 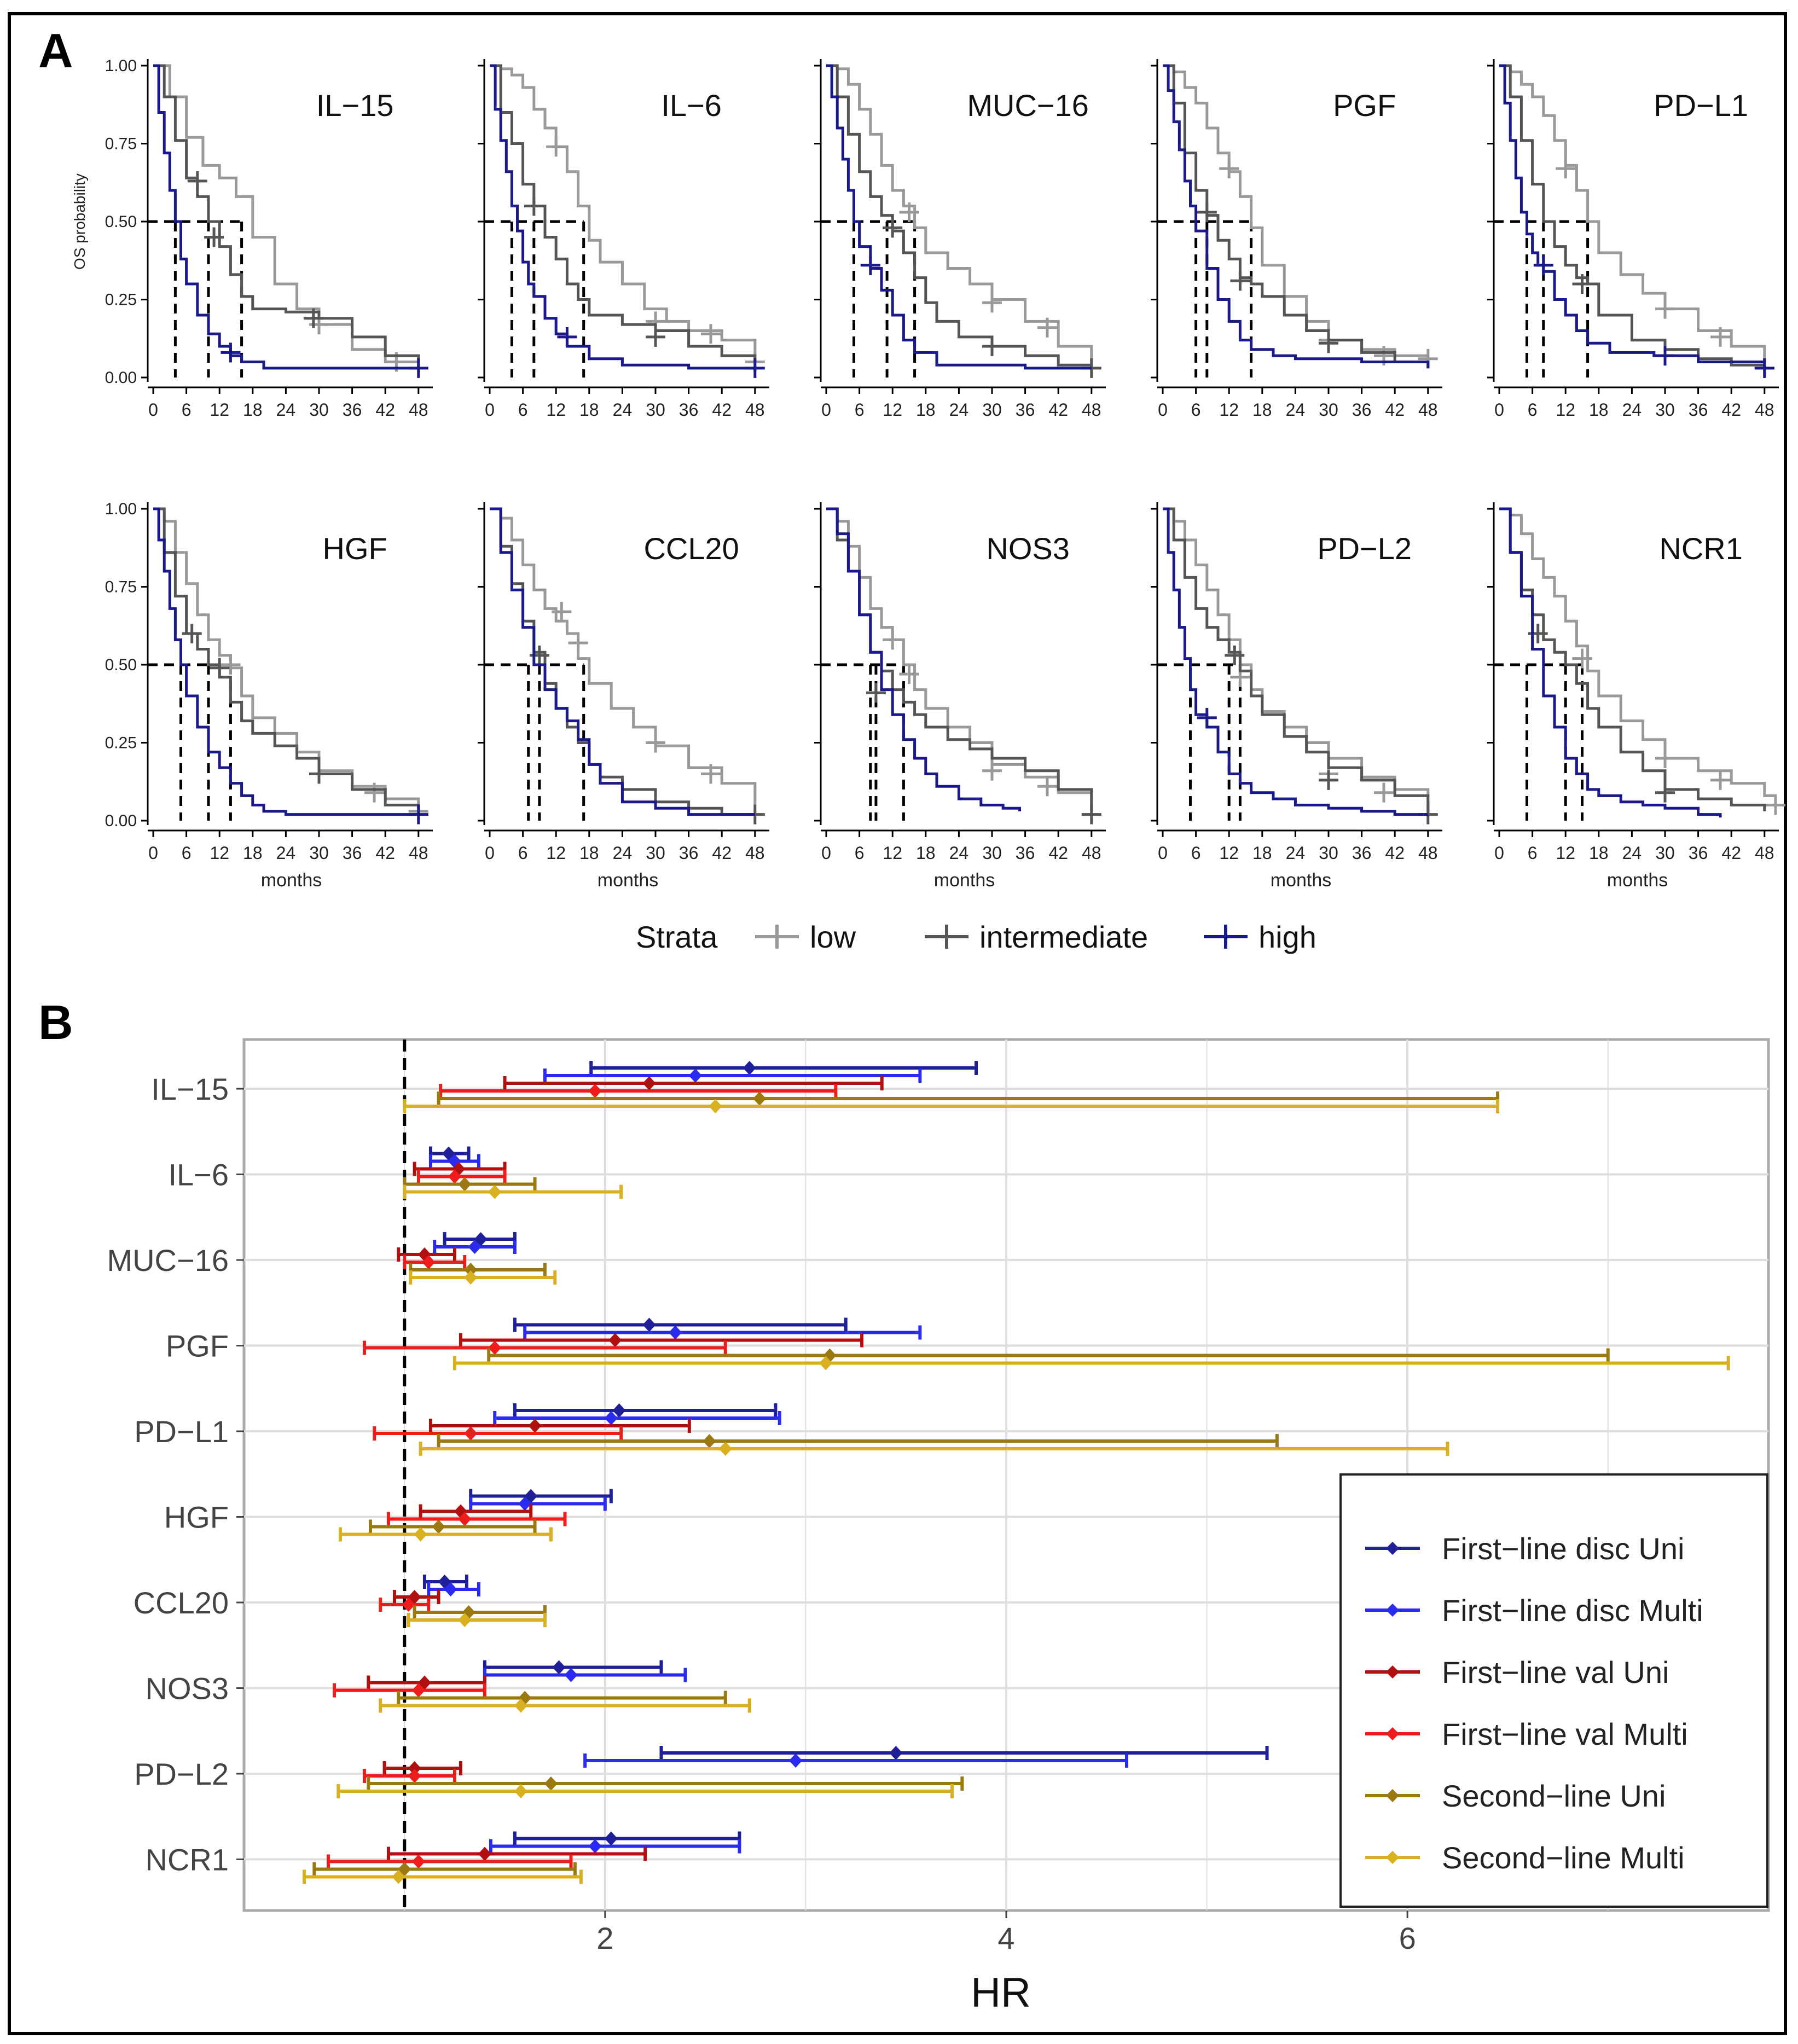 I want to click on km-panel-pd-l1: 0 6 12 18 24 30 36 42 48 PD−L1, so click(x=1633, y=239).